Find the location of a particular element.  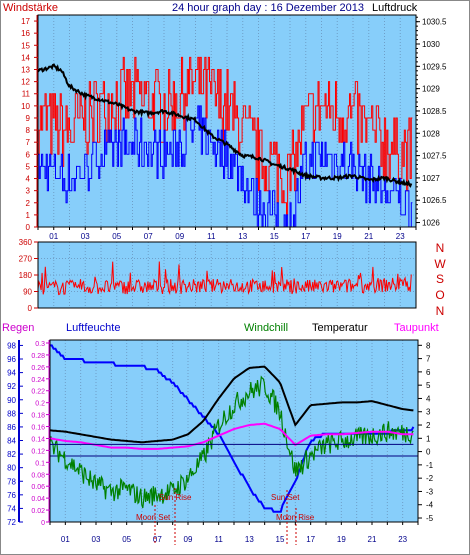

rain-axis-label: 0.06 is located at coordinates (38, 487).